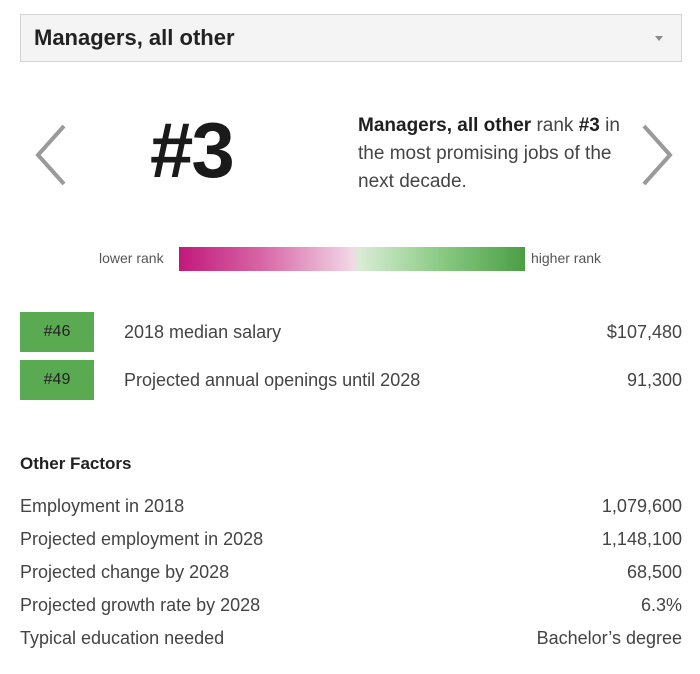 Image resolution: width=700 pixels, height=674 pixels. I want to click on metric-rank-badge: #49, so click(57, 380).